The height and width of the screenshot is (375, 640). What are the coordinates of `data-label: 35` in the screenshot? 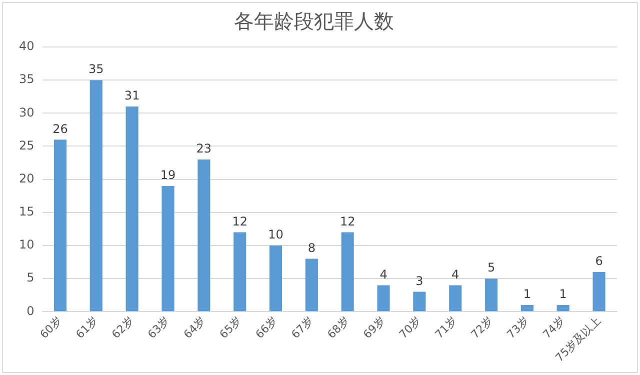 It's located at (96, 69).